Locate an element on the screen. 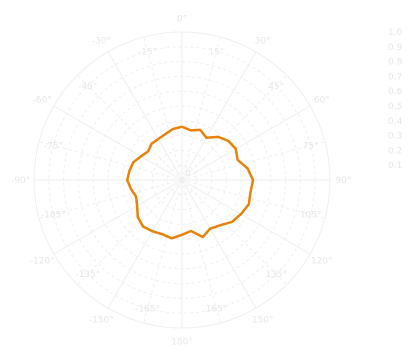 The width and height of the screenshot is (410, 351). angular-tick-label: 150° is located at coordinates (263, 321).